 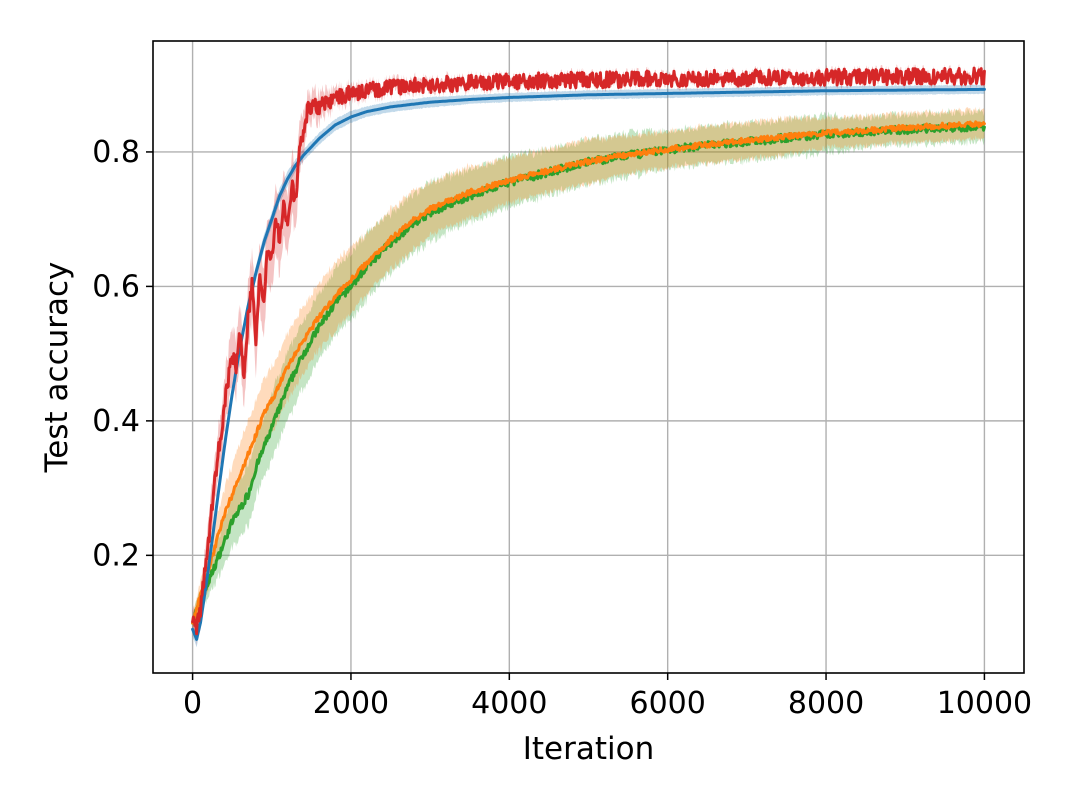 I want to click on y-axis-label: Test accuracy, so click(x=57, y=368).